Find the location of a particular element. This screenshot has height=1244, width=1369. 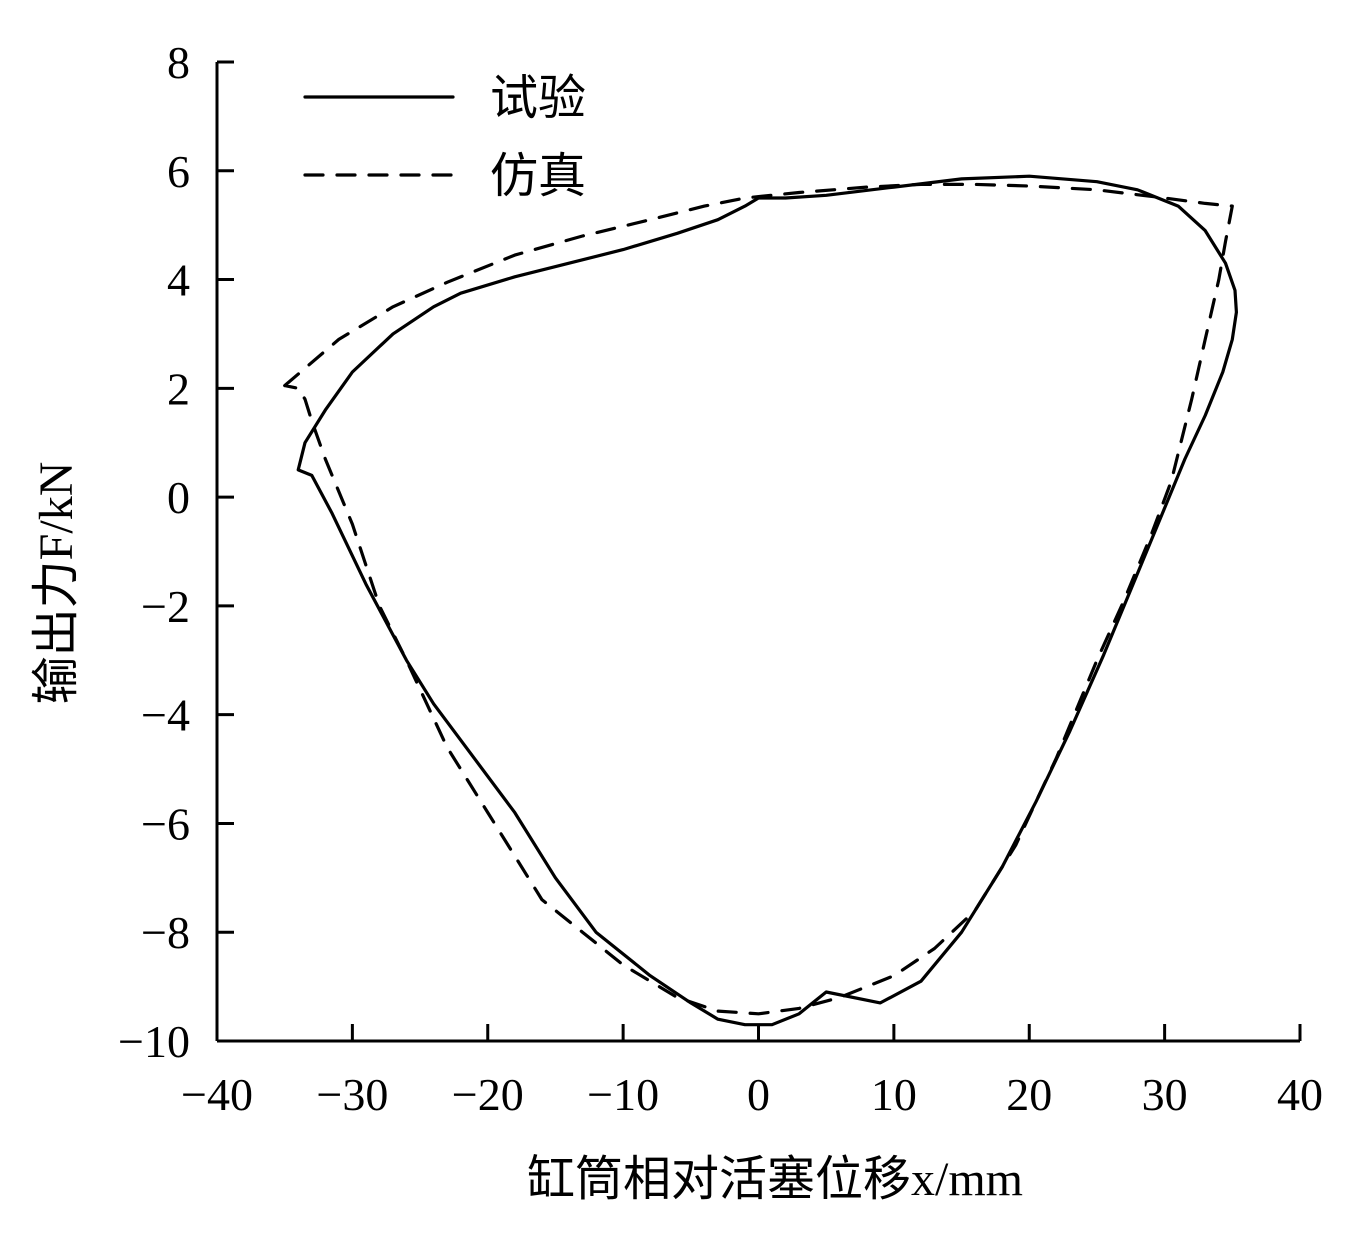

legend-label-simulation: 仿真 is located at coordinates (538, 176).